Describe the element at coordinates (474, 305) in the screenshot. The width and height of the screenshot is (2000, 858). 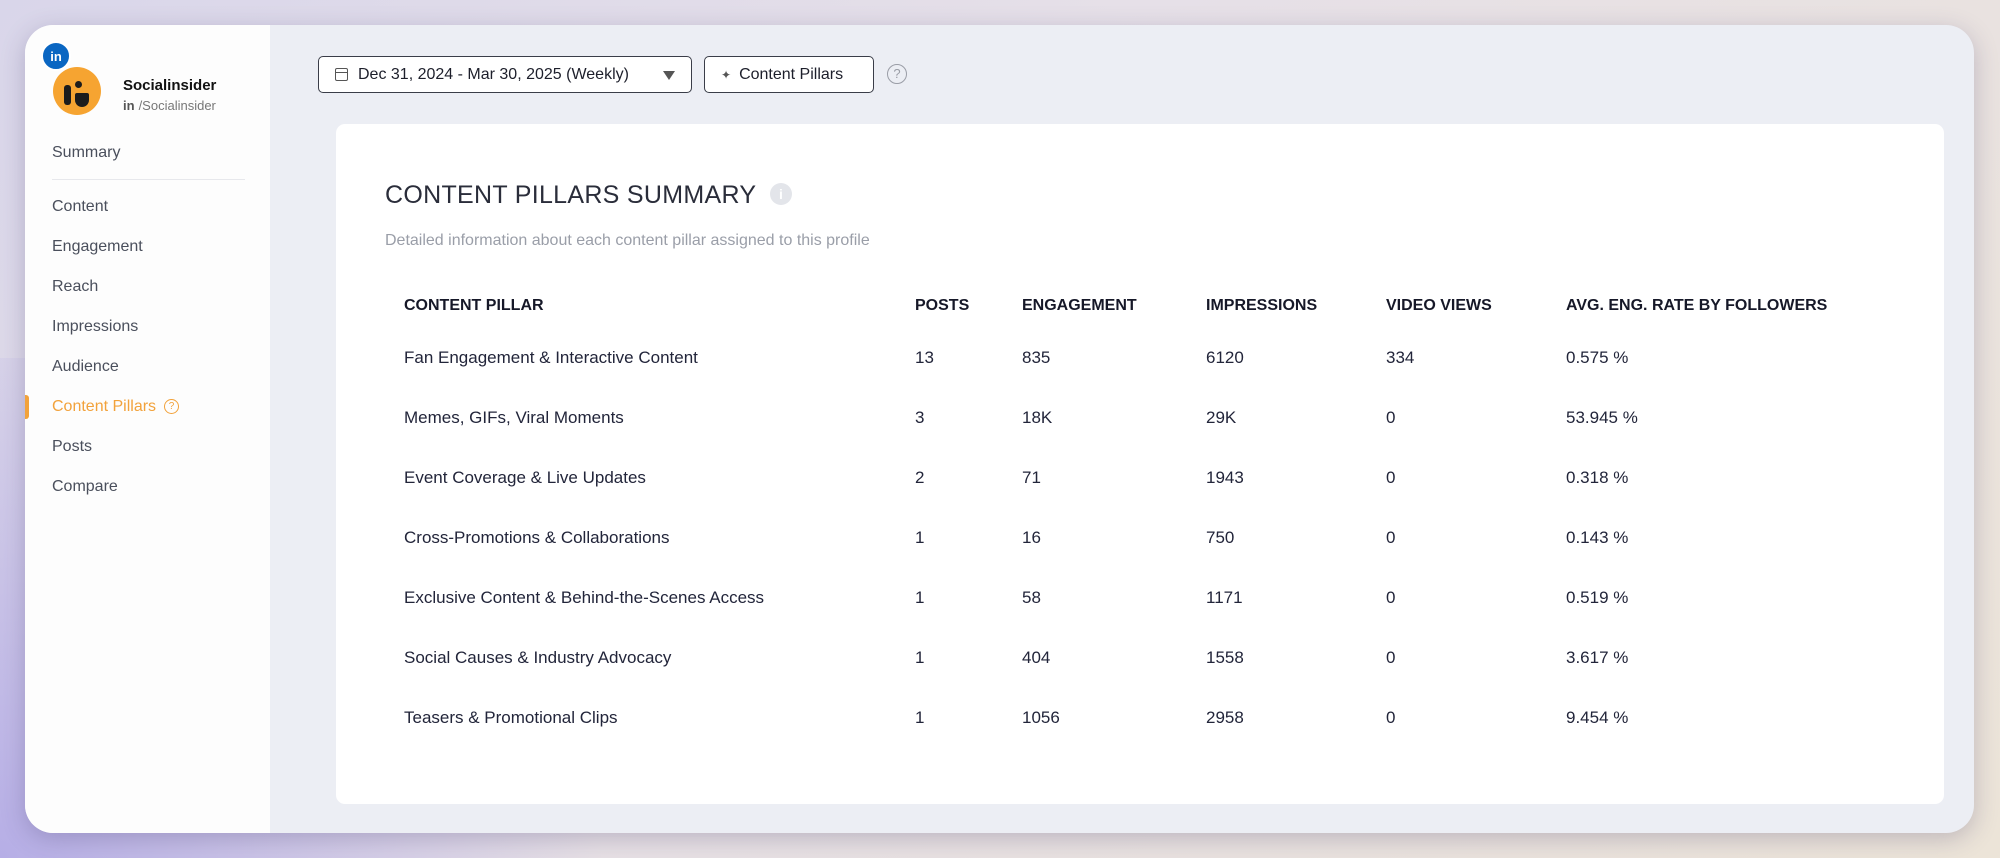
I see `column-header: CONTENT PILLAR` at that location.